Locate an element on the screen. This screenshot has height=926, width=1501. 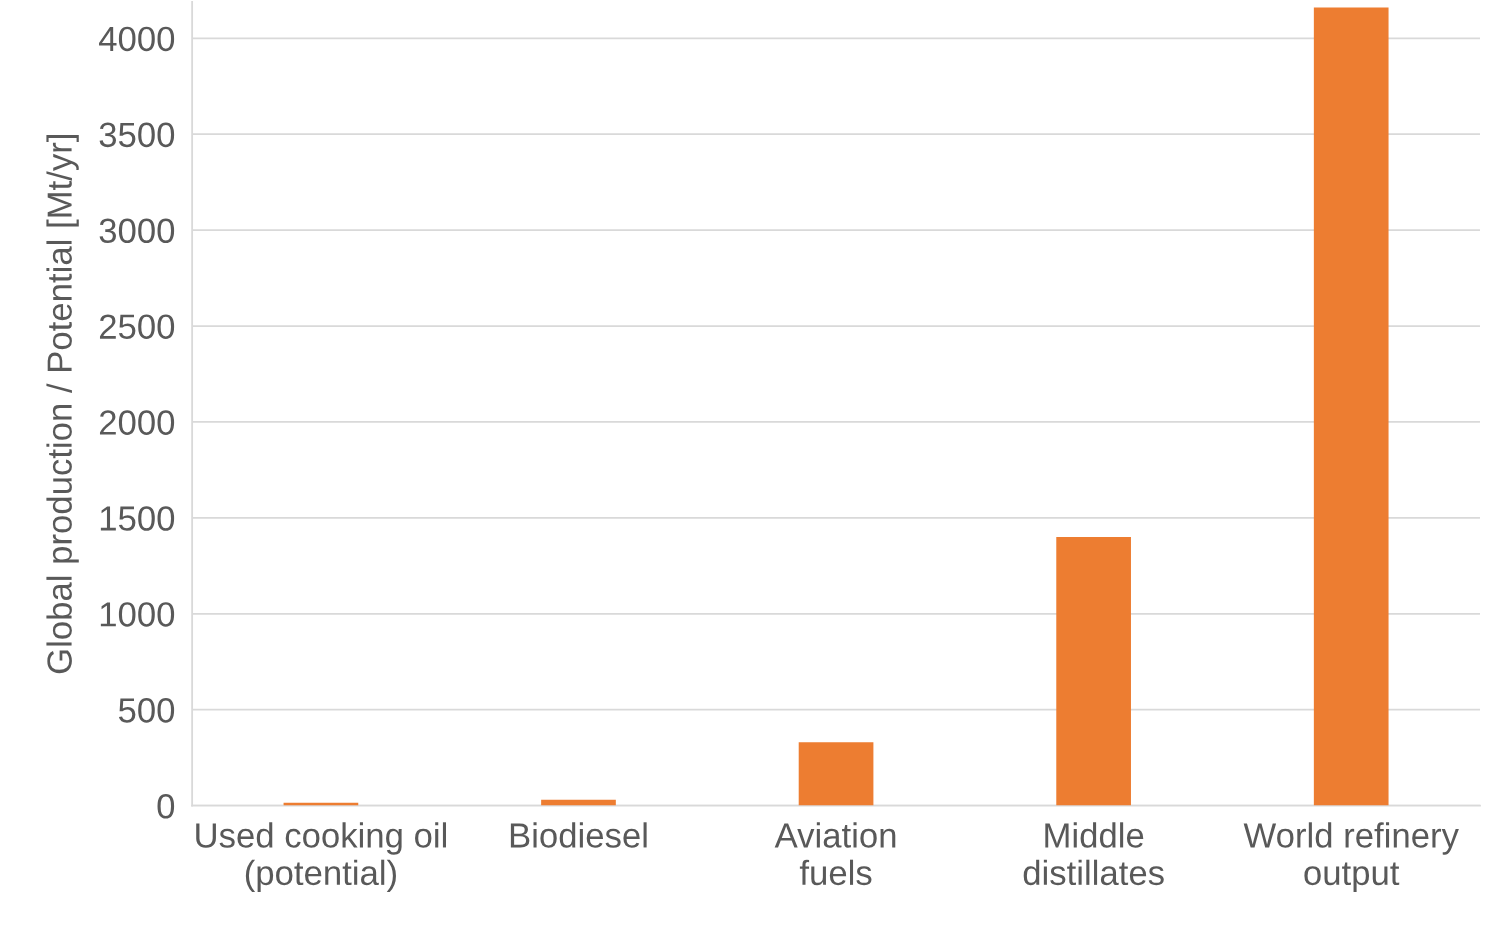
y-tick-label: 0 is located at coordinates (166, 806).